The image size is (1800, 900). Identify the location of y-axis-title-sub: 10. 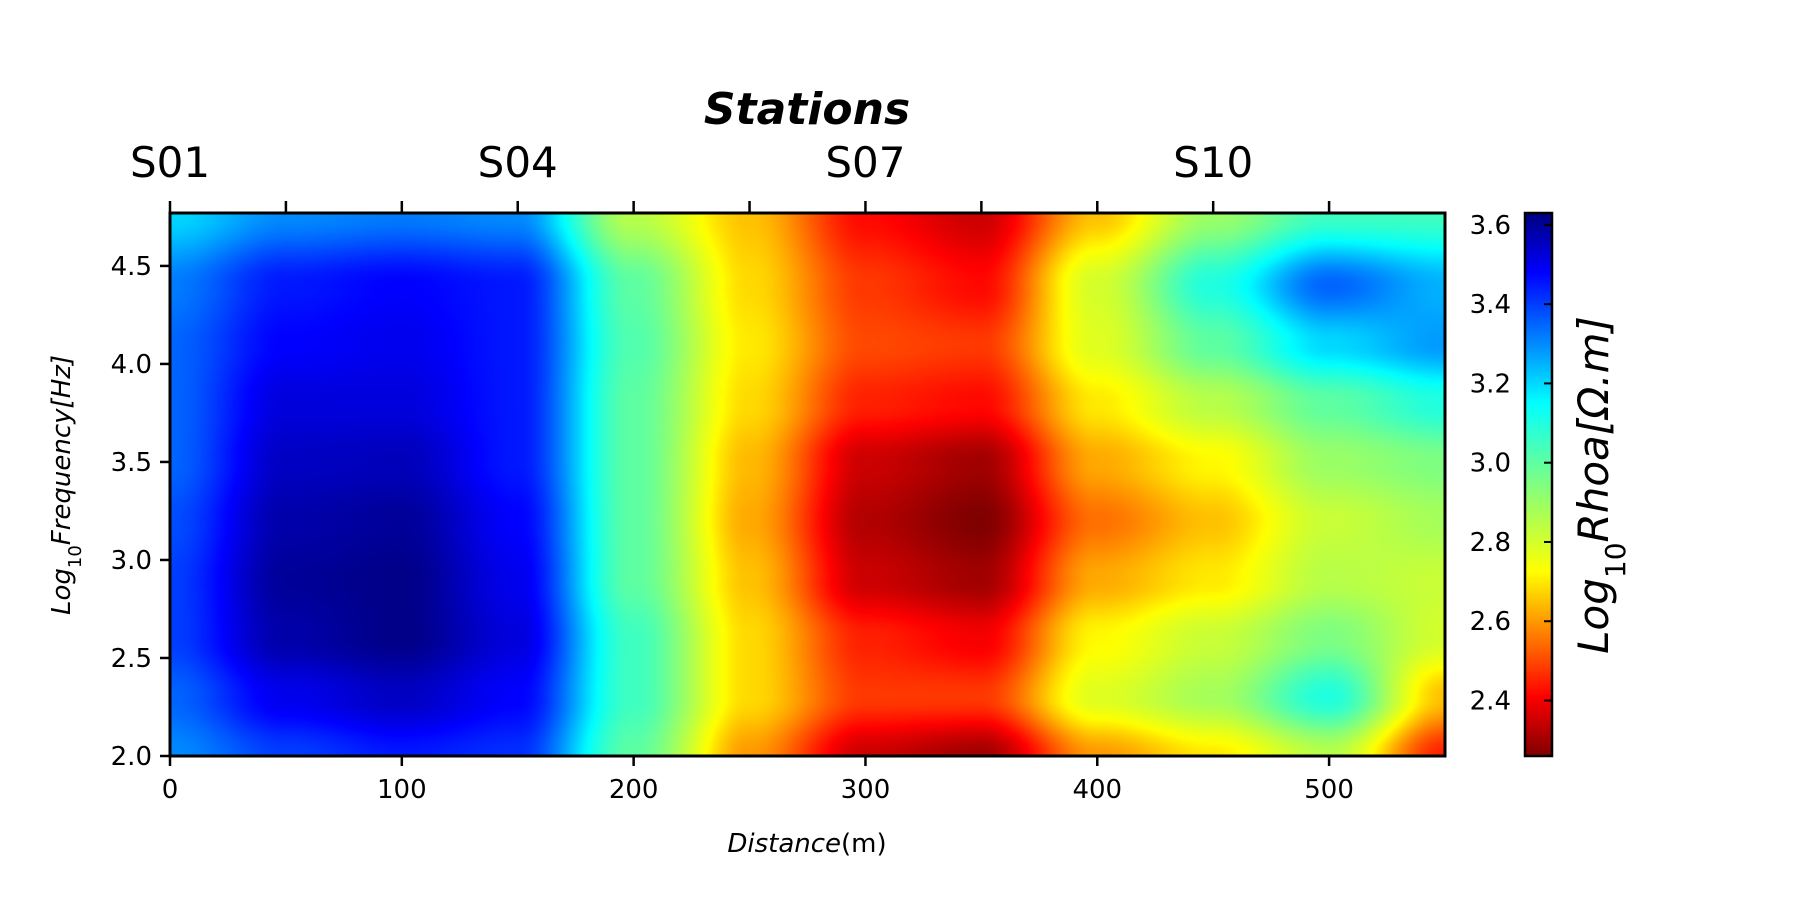
(75, 556).